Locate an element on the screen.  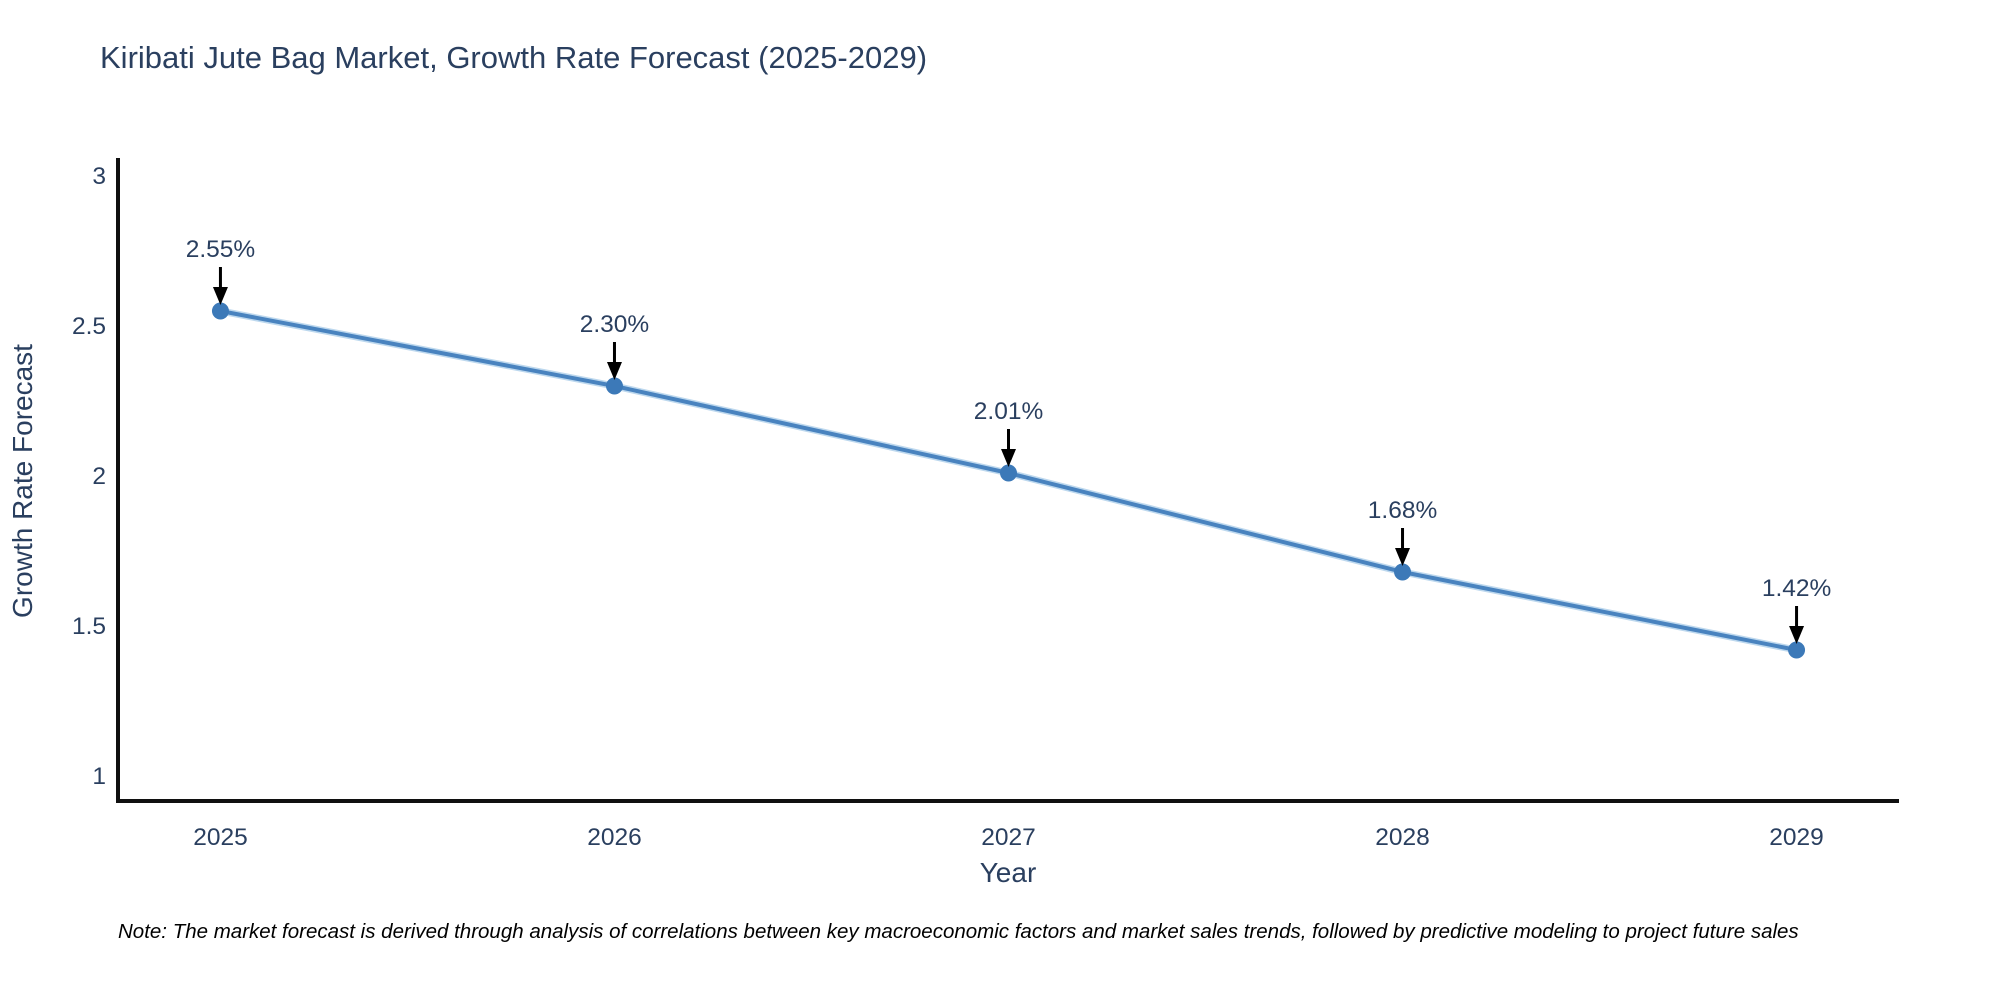
y-tick-label: 1.5 is located at coordinates (89, 626).